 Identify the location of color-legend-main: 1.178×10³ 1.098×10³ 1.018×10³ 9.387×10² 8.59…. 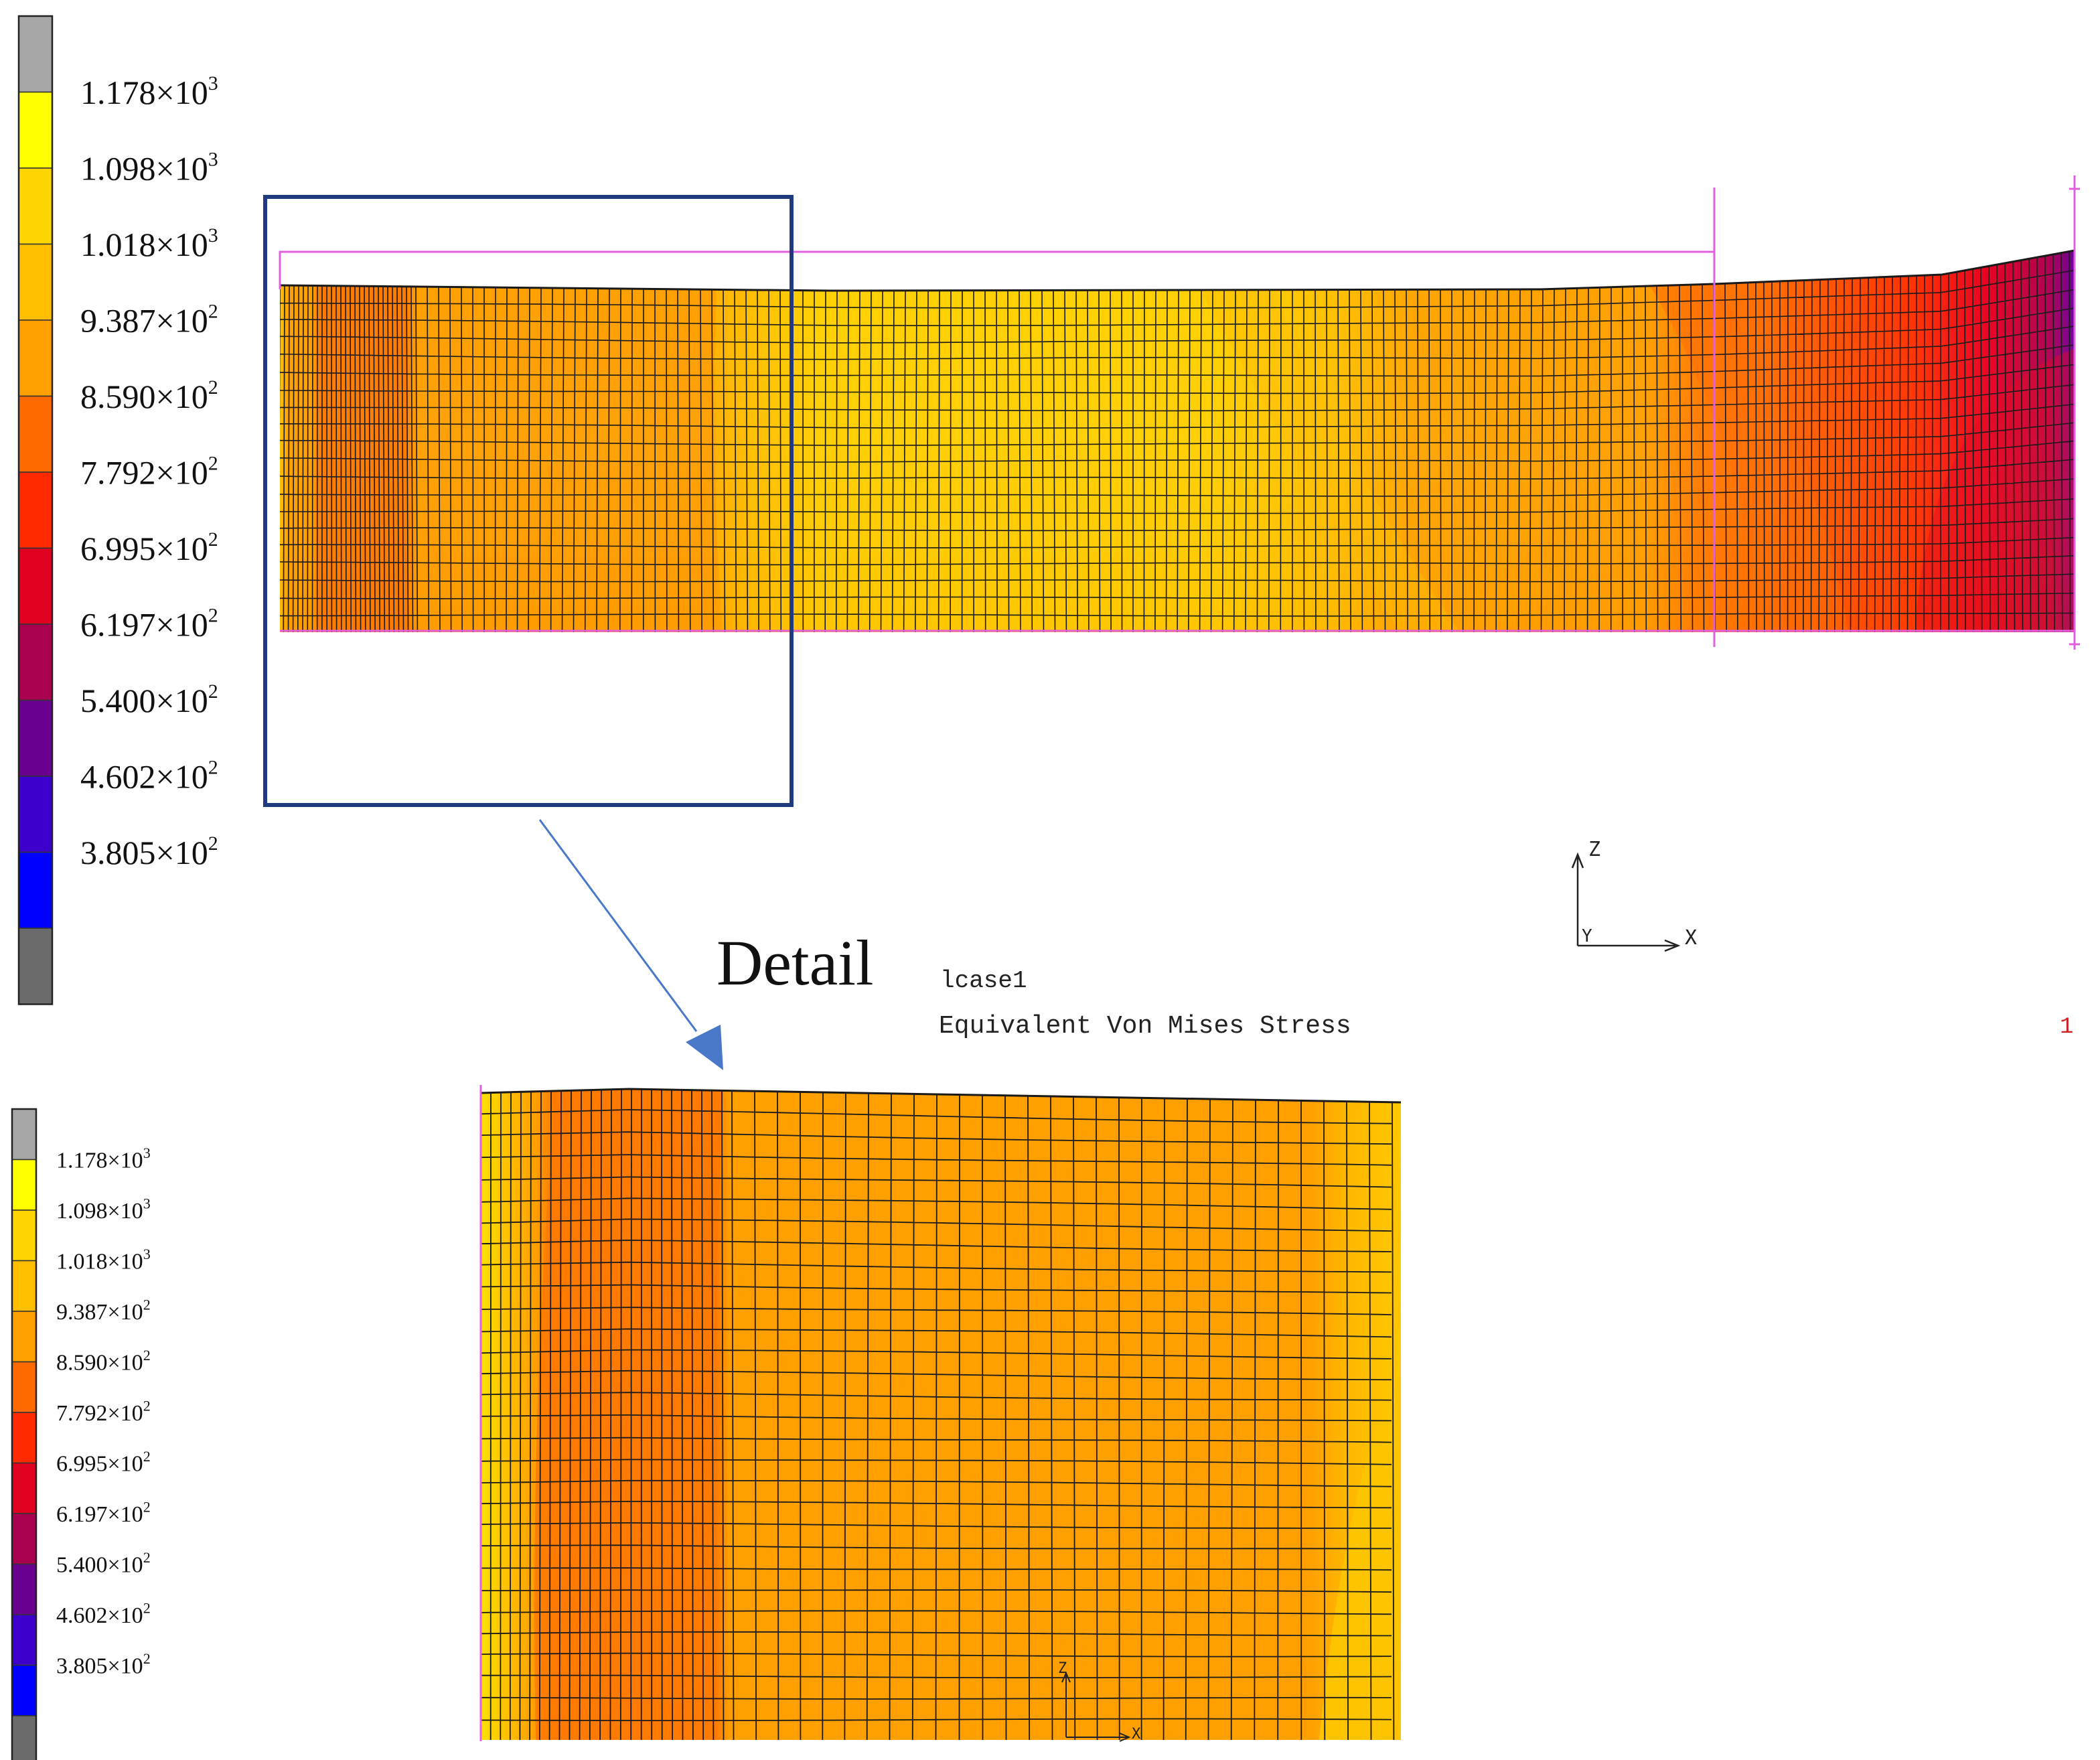
(117, 510).